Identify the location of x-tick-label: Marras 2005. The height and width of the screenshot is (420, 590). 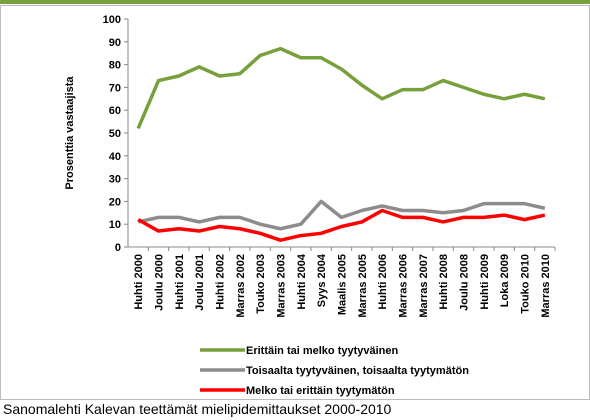
(363, 286).